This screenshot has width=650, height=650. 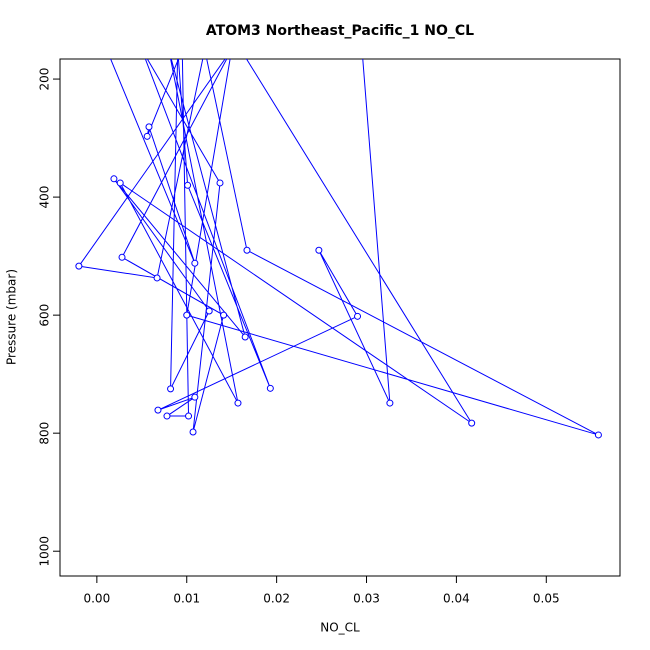 I want to click on y-tick-label: 1000, so click(x=45, y=551).